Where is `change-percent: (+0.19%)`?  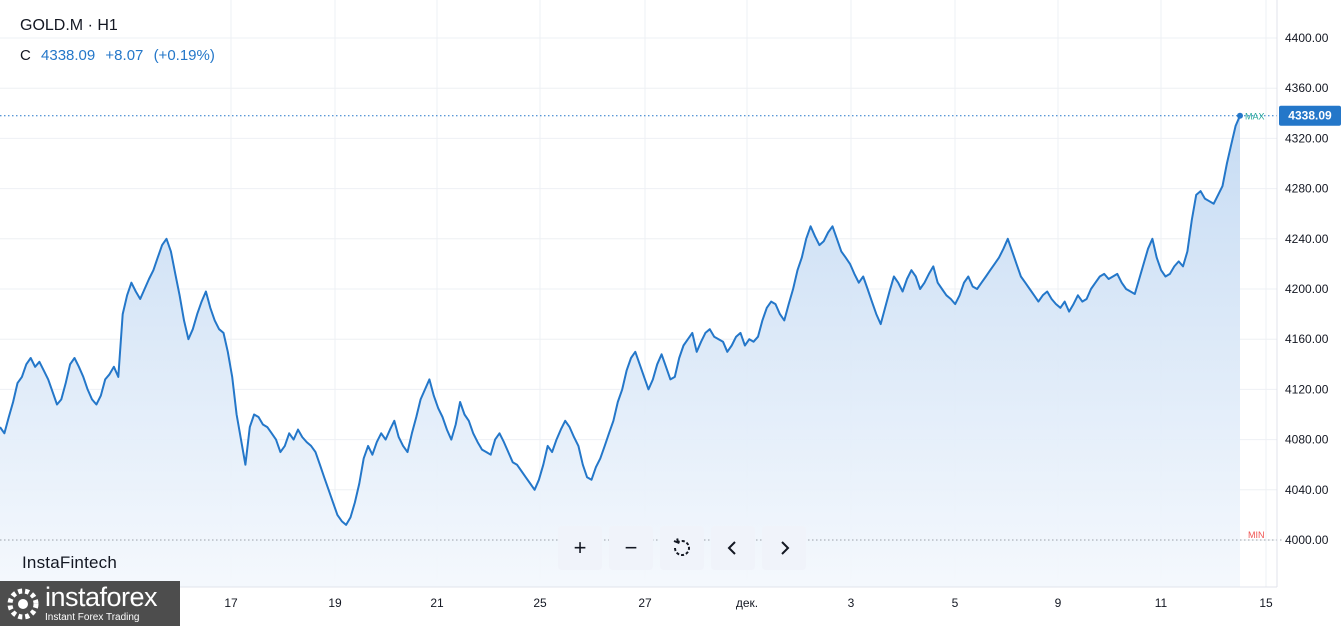 change-percent: (+0.19%) is located at coordinates (184, 55).